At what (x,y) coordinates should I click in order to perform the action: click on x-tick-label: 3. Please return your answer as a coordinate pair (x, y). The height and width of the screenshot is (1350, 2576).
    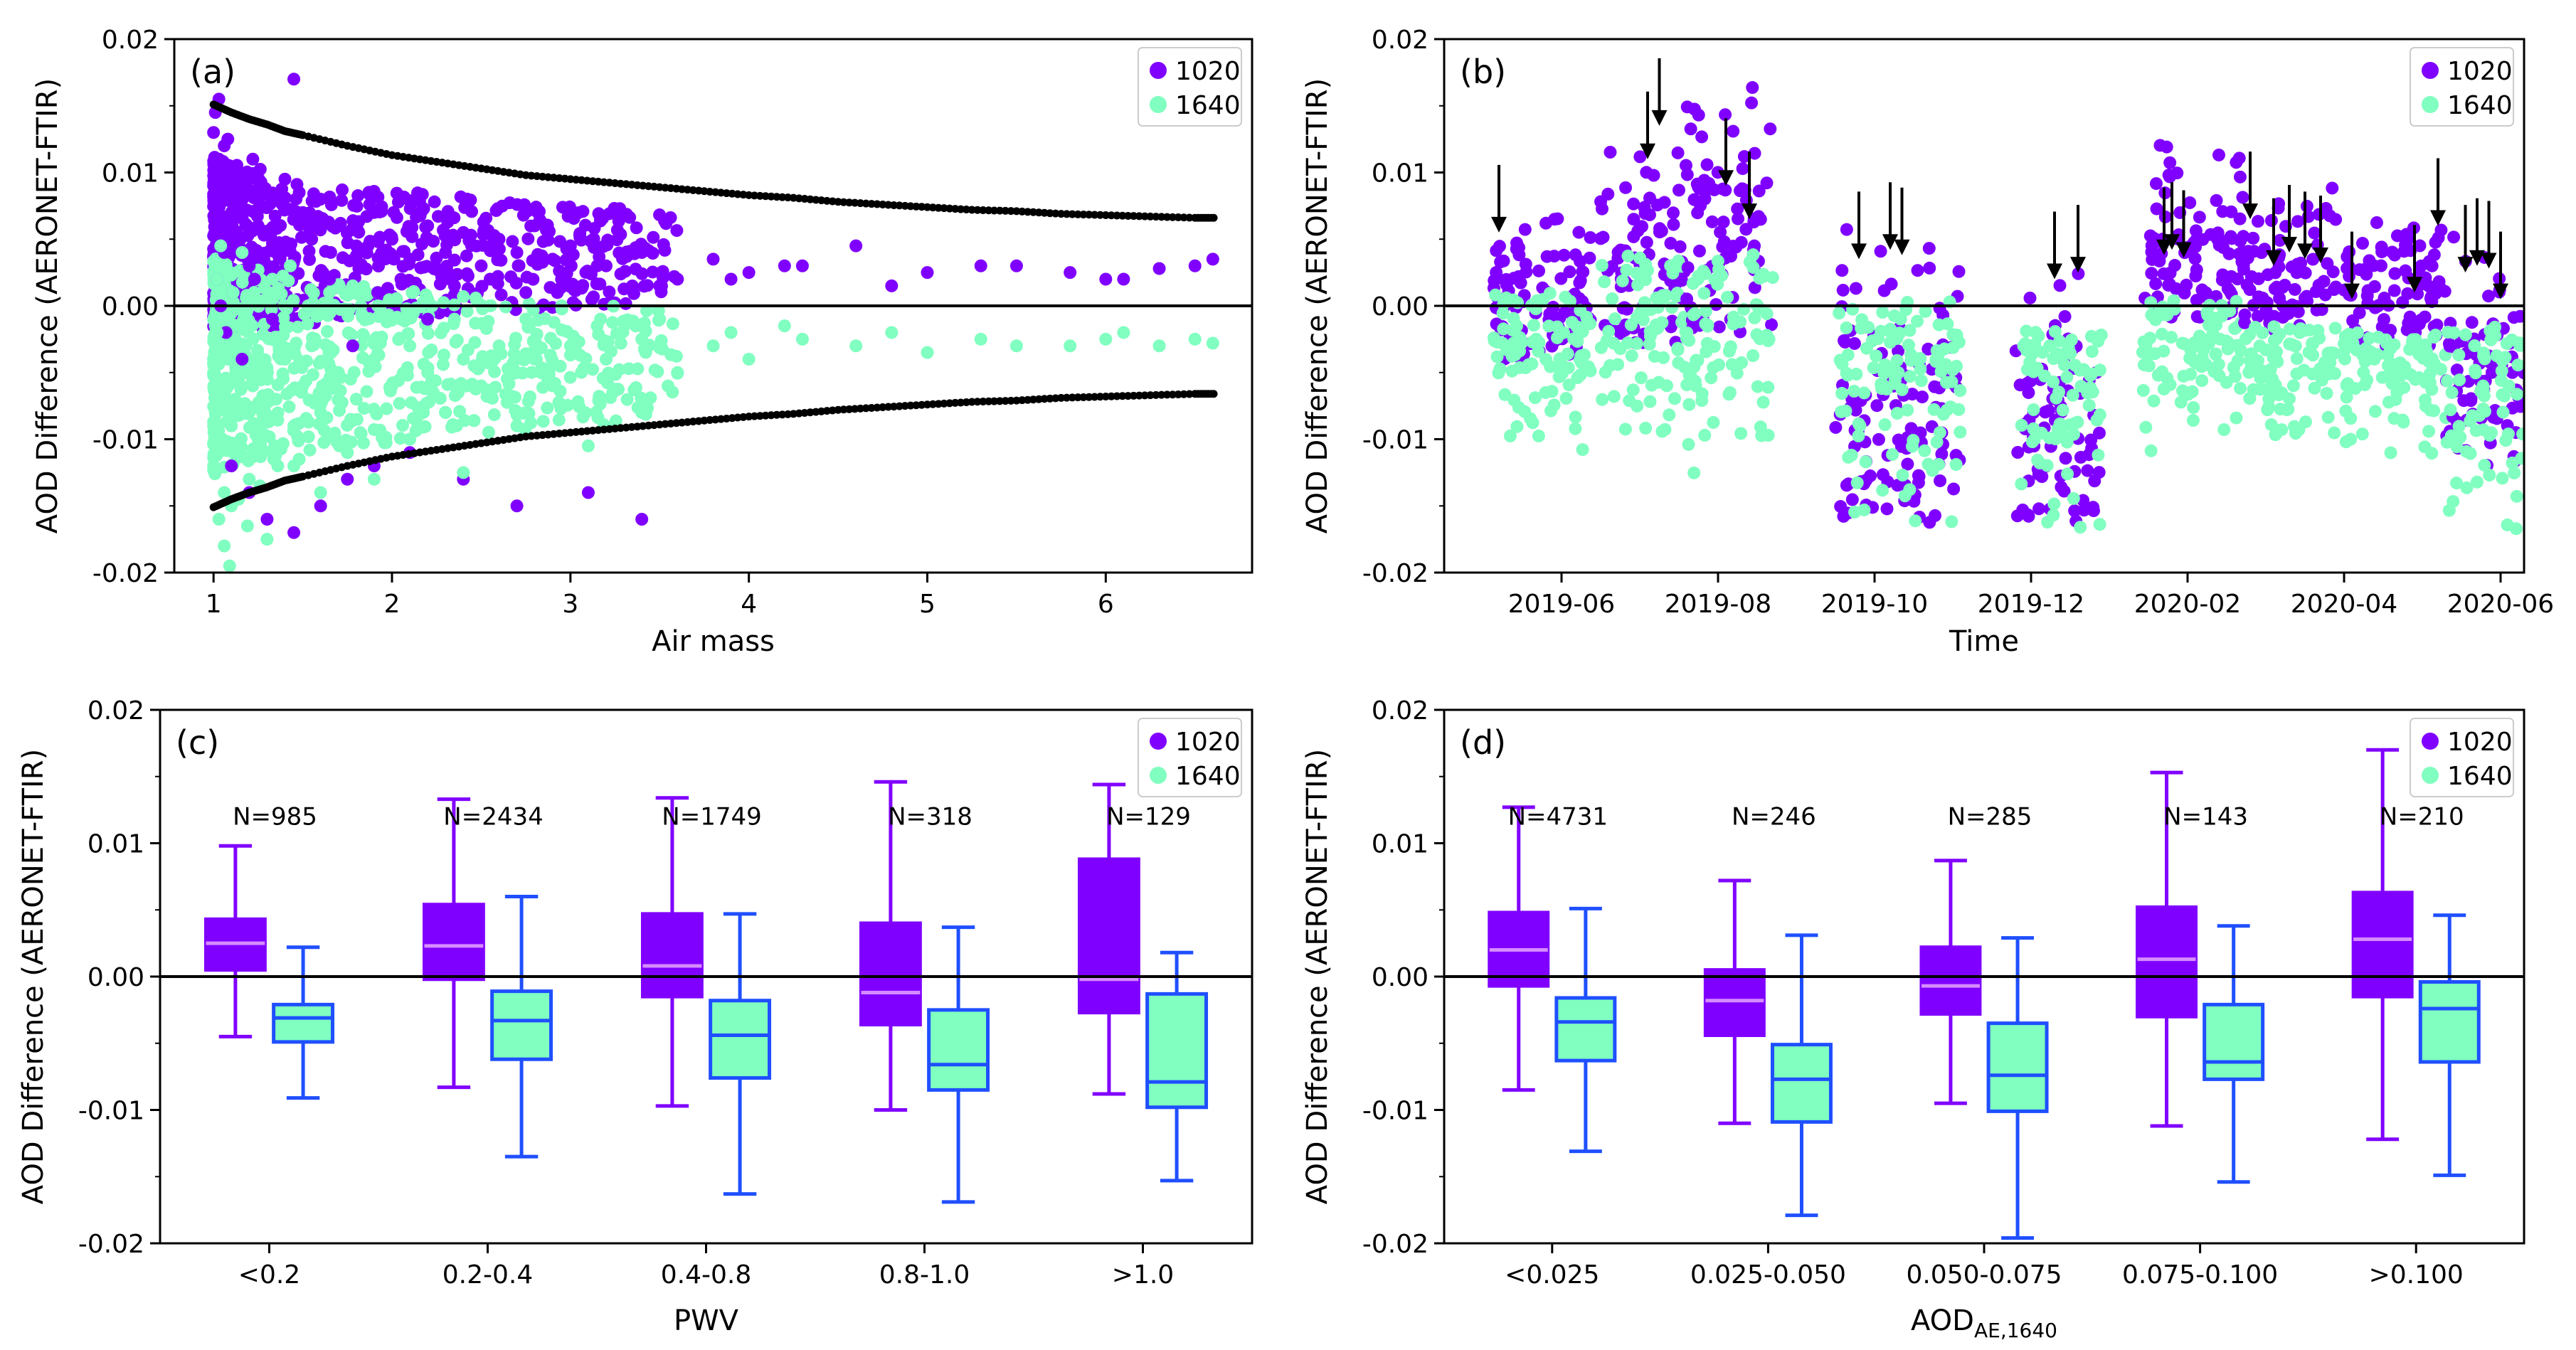
    Looking at the image, I should click on (570, 604).